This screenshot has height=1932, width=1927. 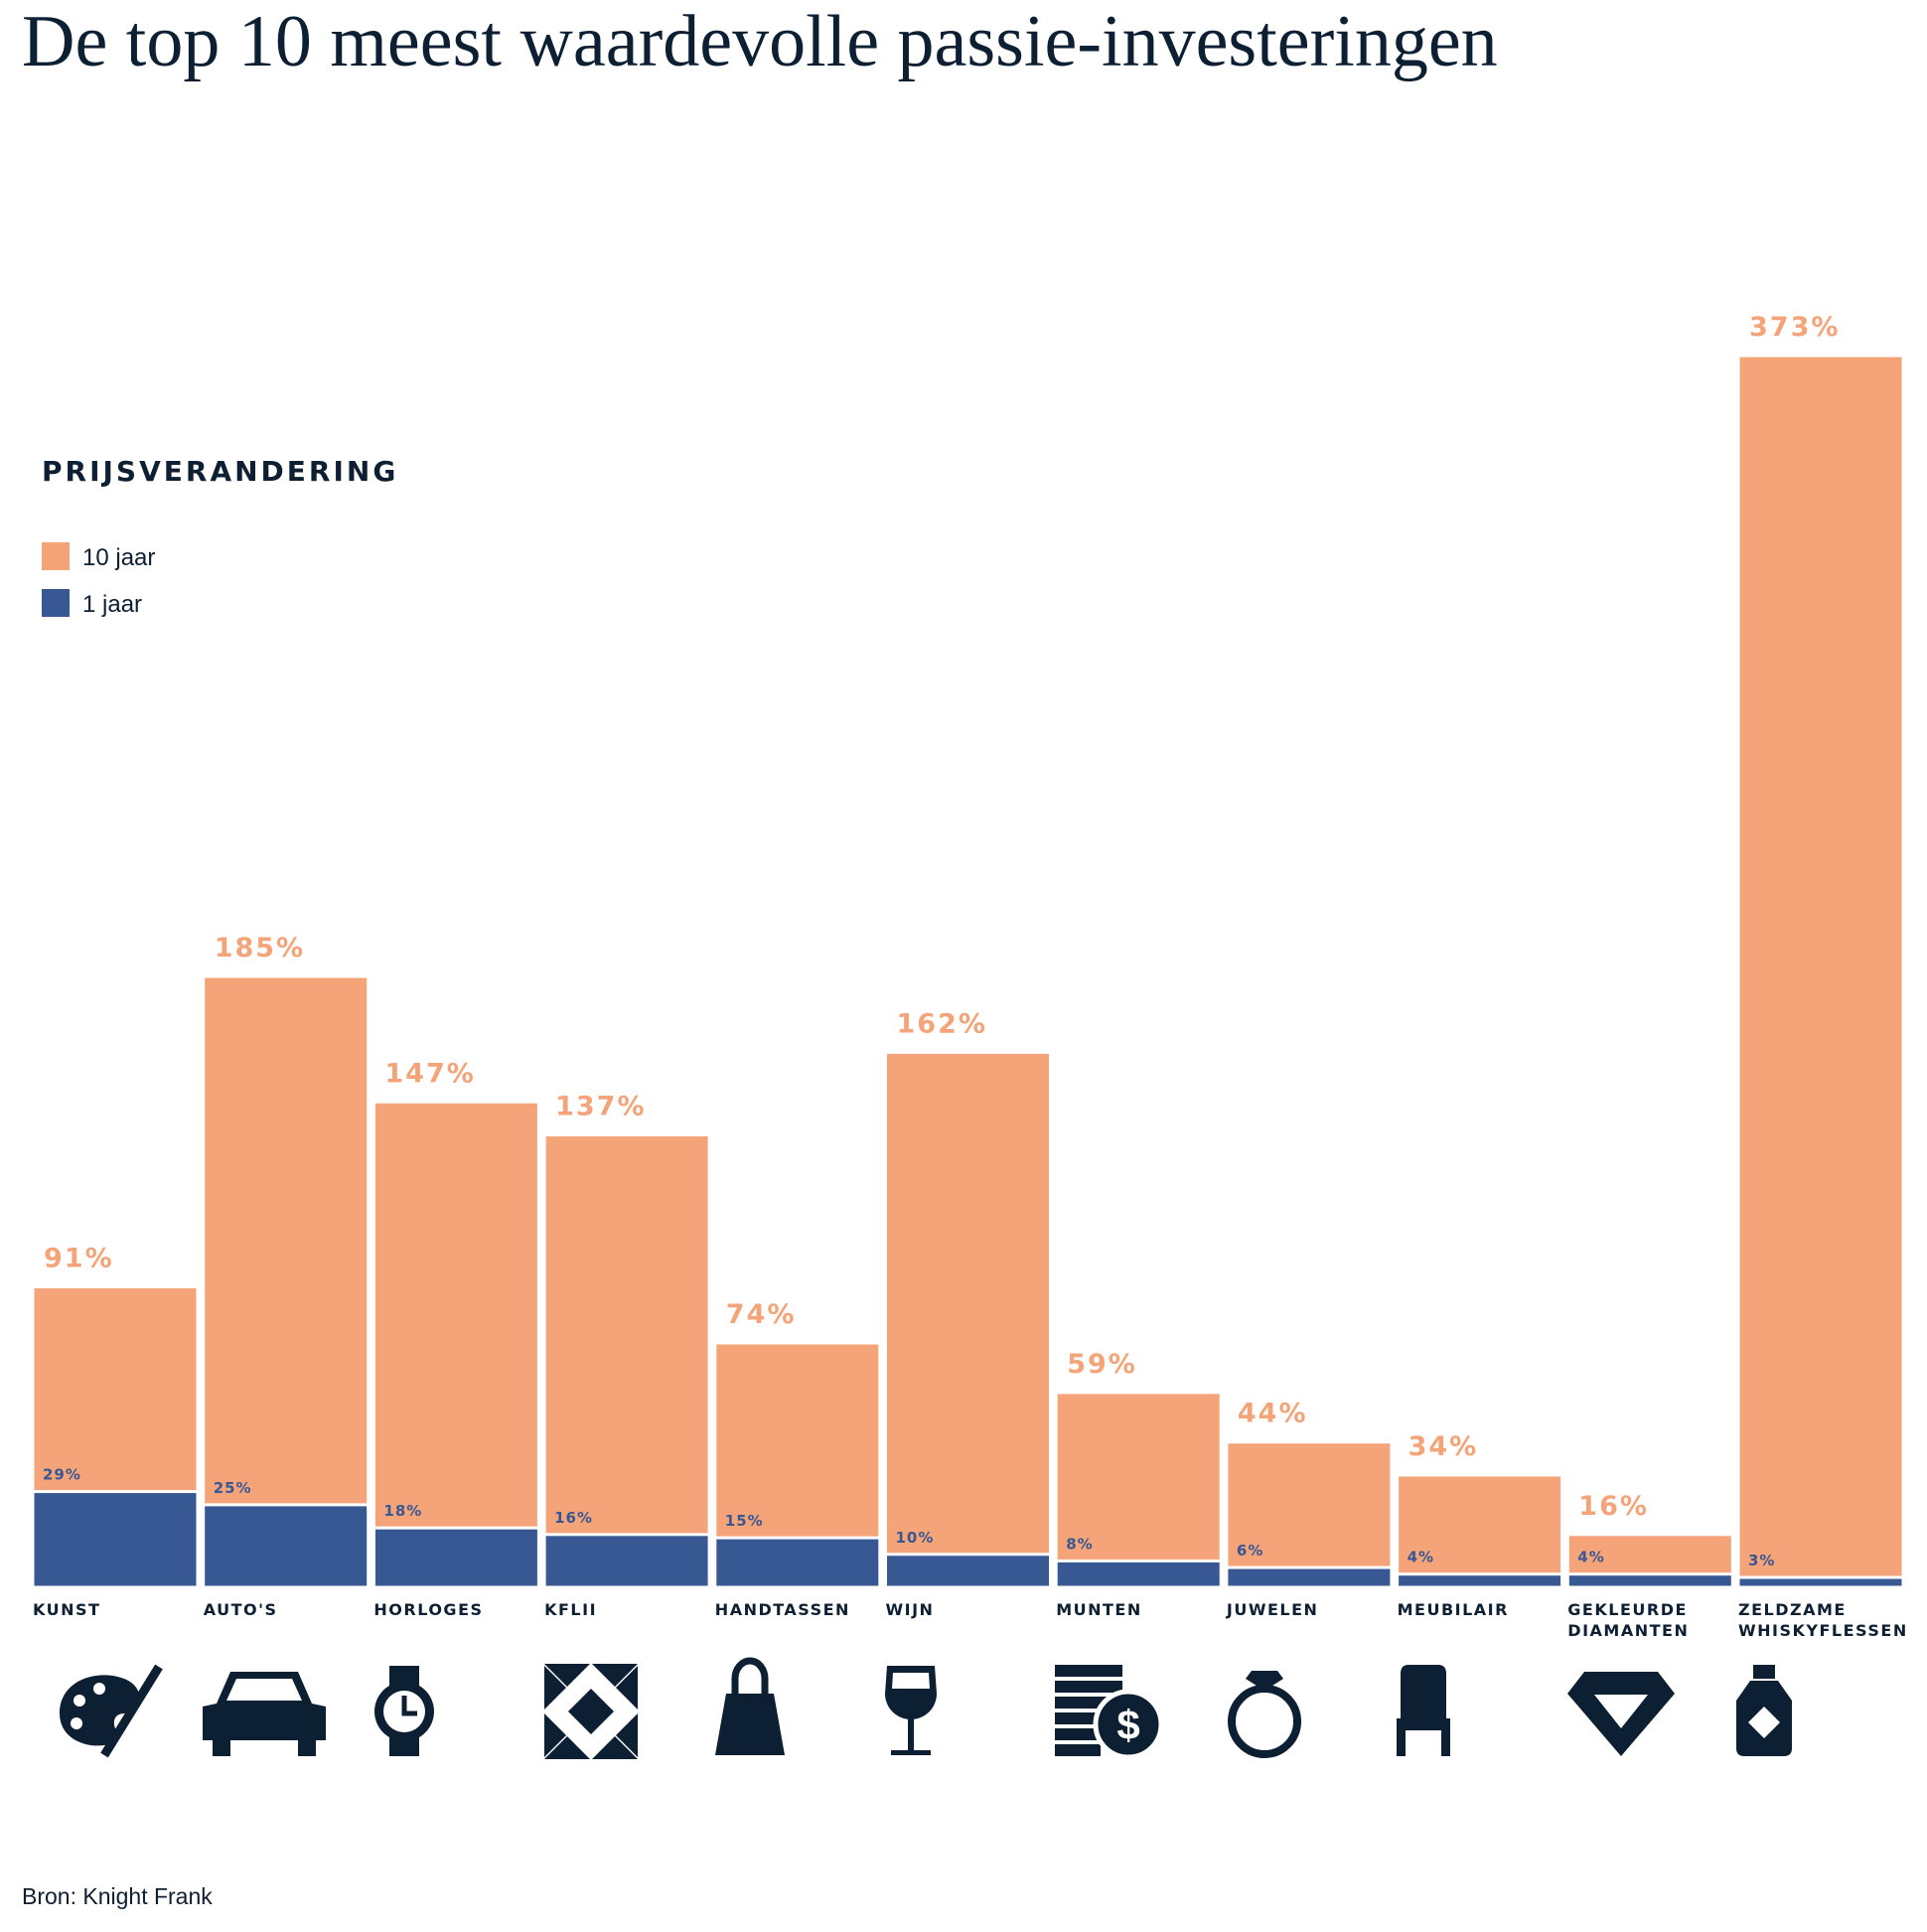 What do you see at coordinates (241, 1609) in the screenshot?
I see `x-tick-label: AUTO'S` at bounding box center [241, 1609].